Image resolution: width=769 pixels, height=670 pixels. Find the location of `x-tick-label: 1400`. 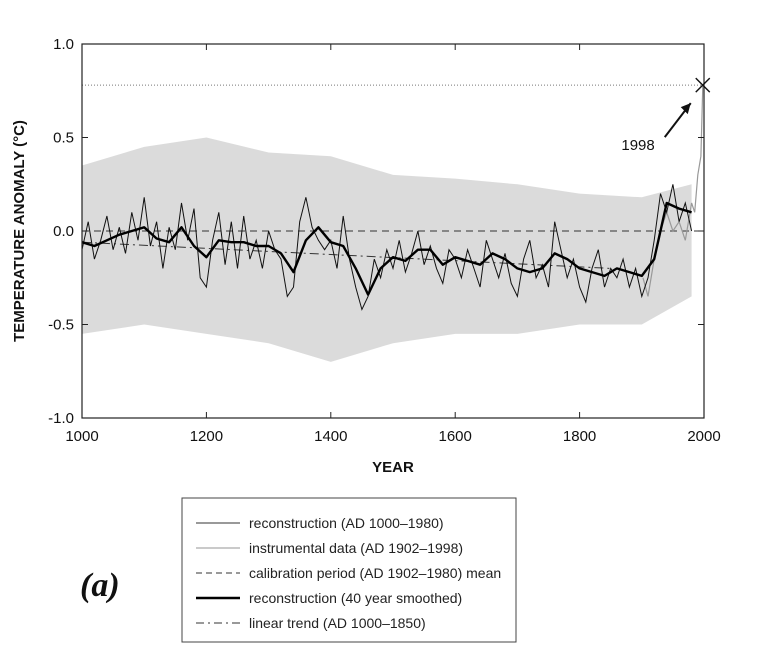

x-tick-label: 1400 is located at coordinates (330, 436).